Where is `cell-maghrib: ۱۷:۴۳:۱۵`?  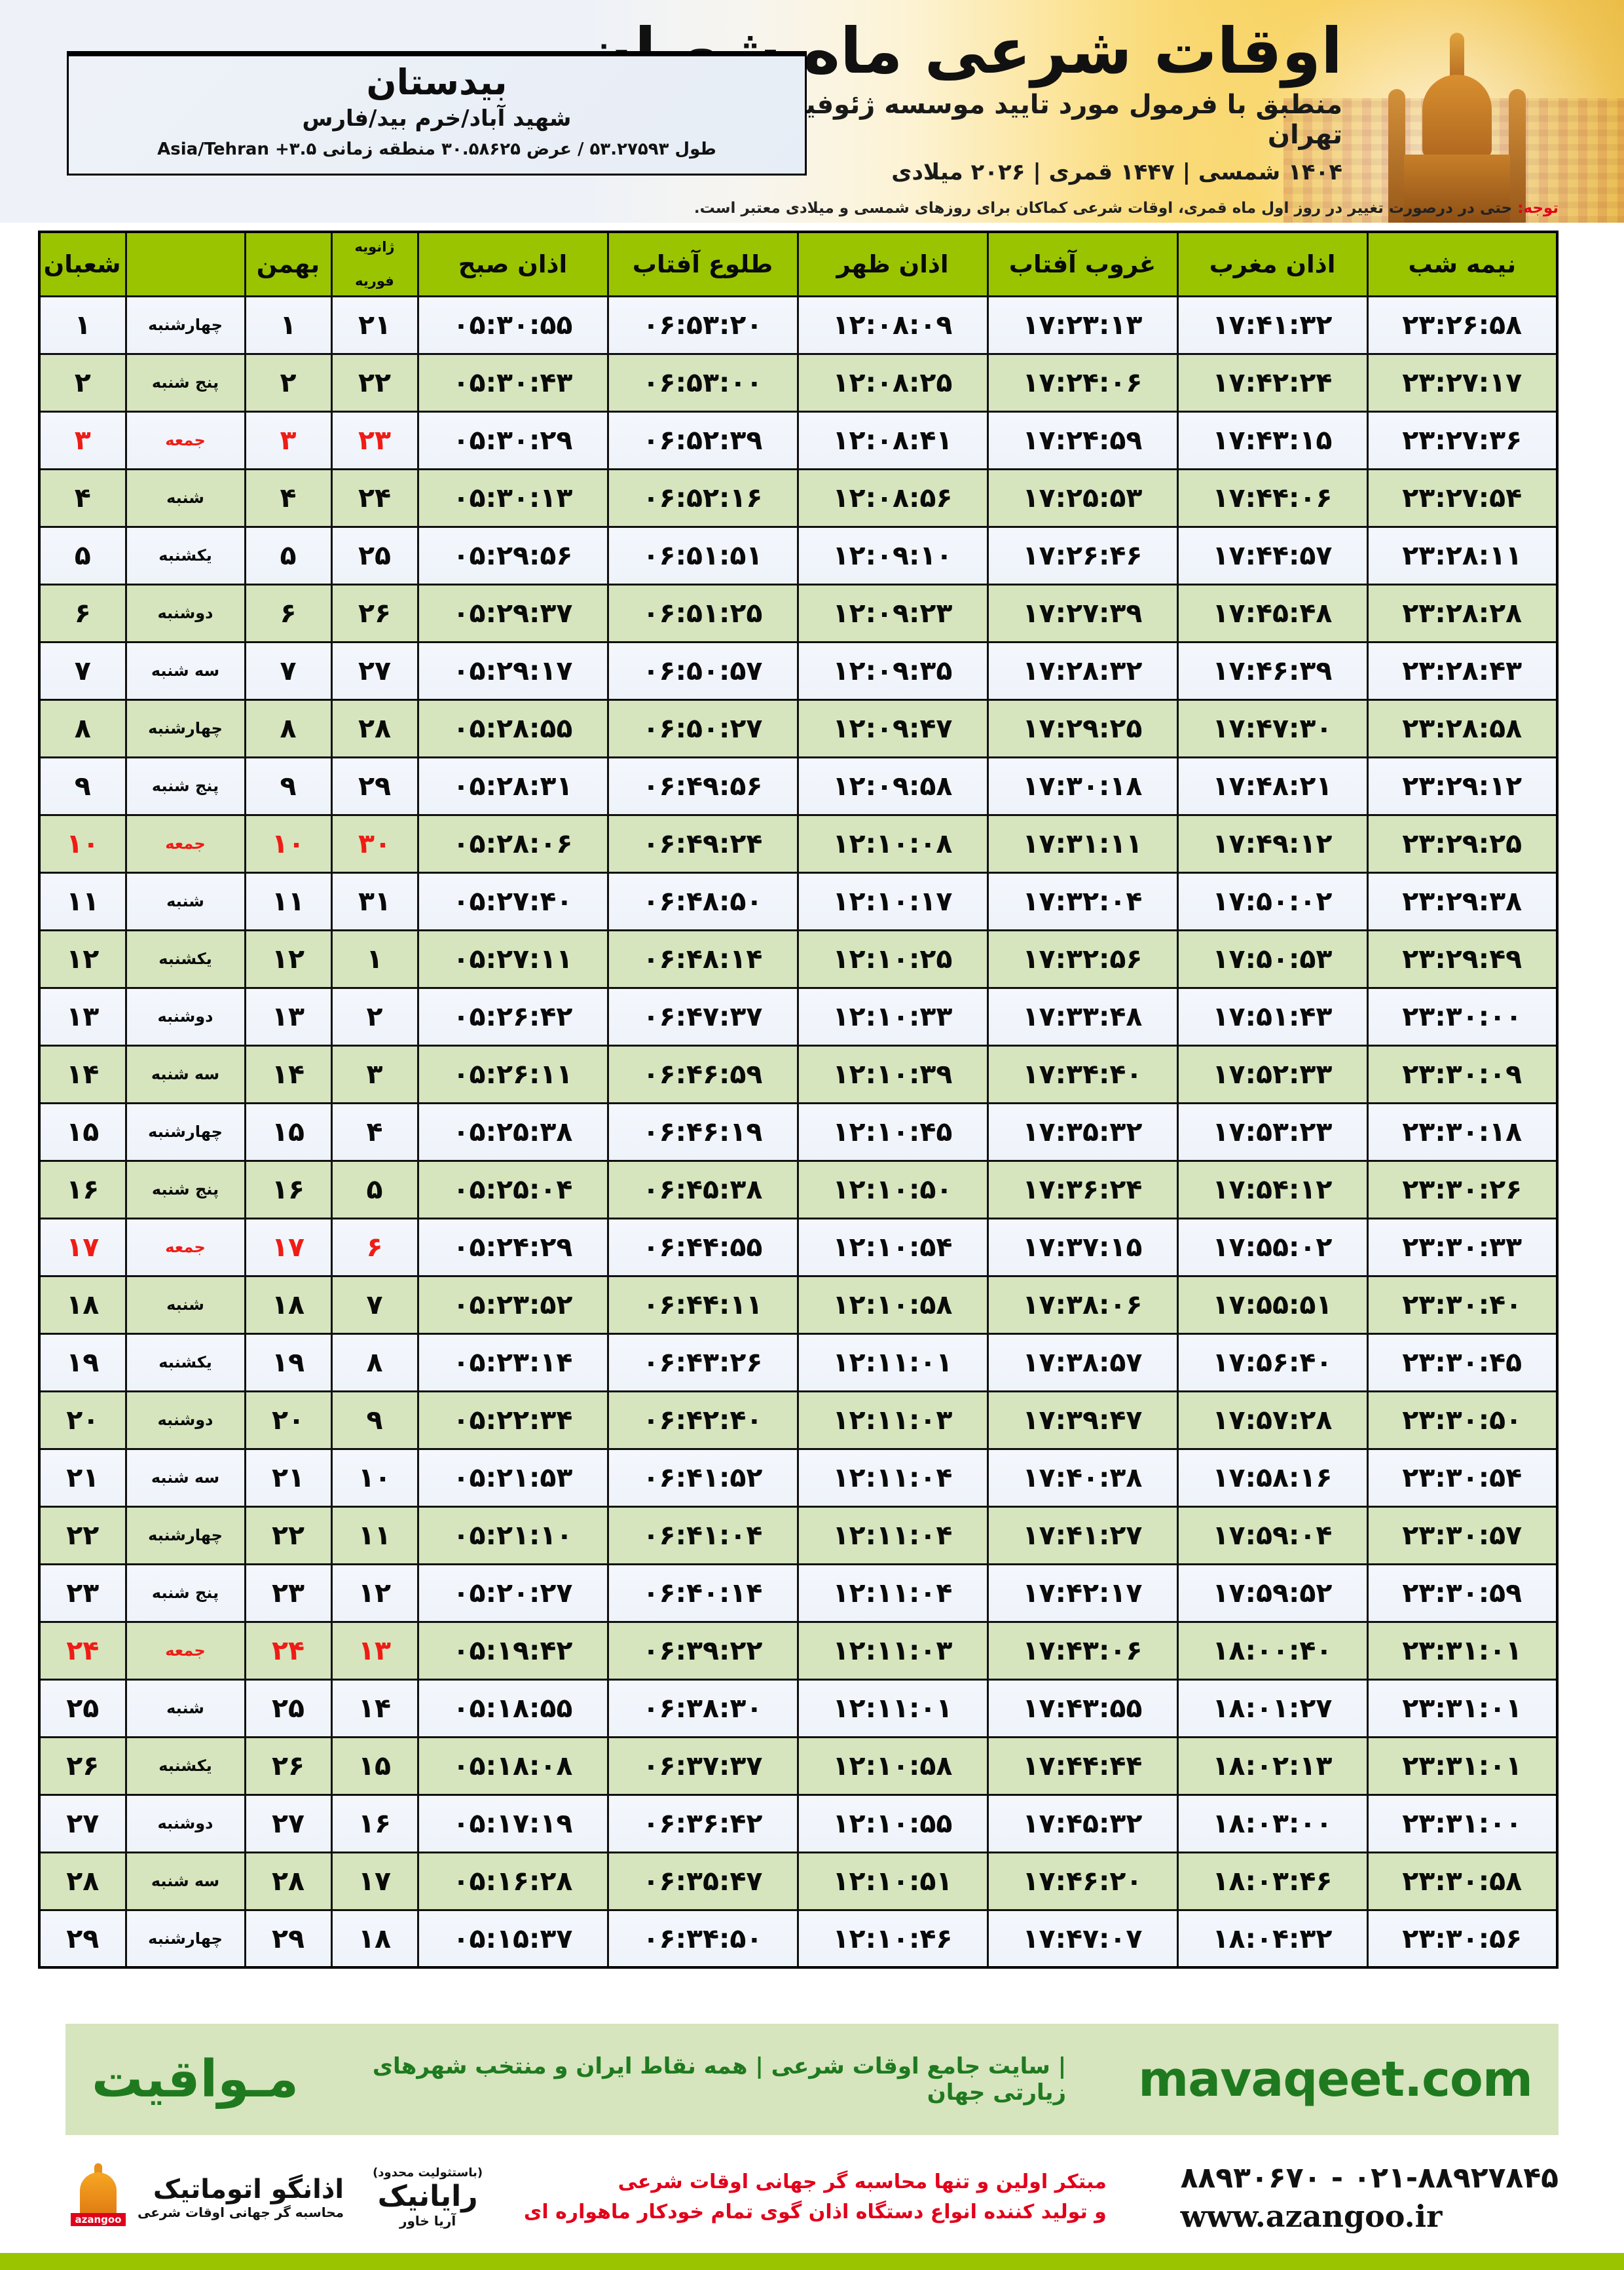 cell-maghrib: ۱۷:۴۳:۱۵ is located at coordinates (1272, 440).